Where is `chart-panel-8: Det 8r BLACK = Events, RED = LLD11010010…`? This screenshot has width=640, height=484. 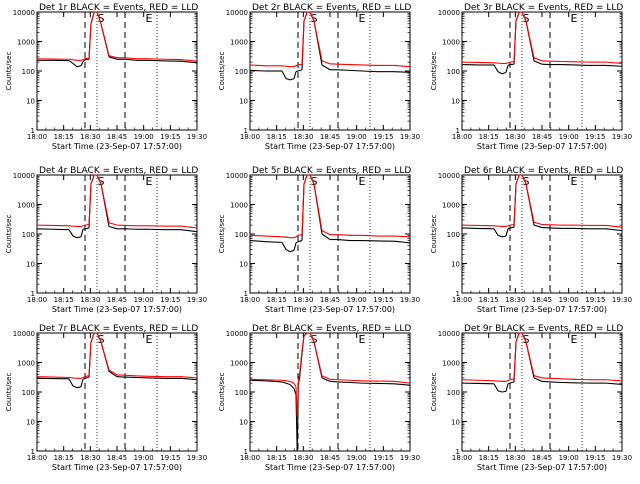
chart-panel-8: Det 8r BLACK = Events, RED = LLD11010010… is located at coordinates (319, 398).